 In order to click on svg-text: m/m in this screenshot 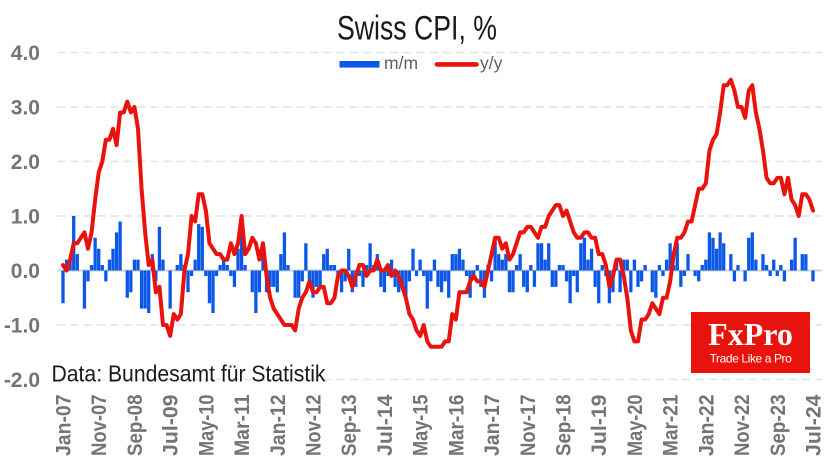, I will do `click(401, 63)`.